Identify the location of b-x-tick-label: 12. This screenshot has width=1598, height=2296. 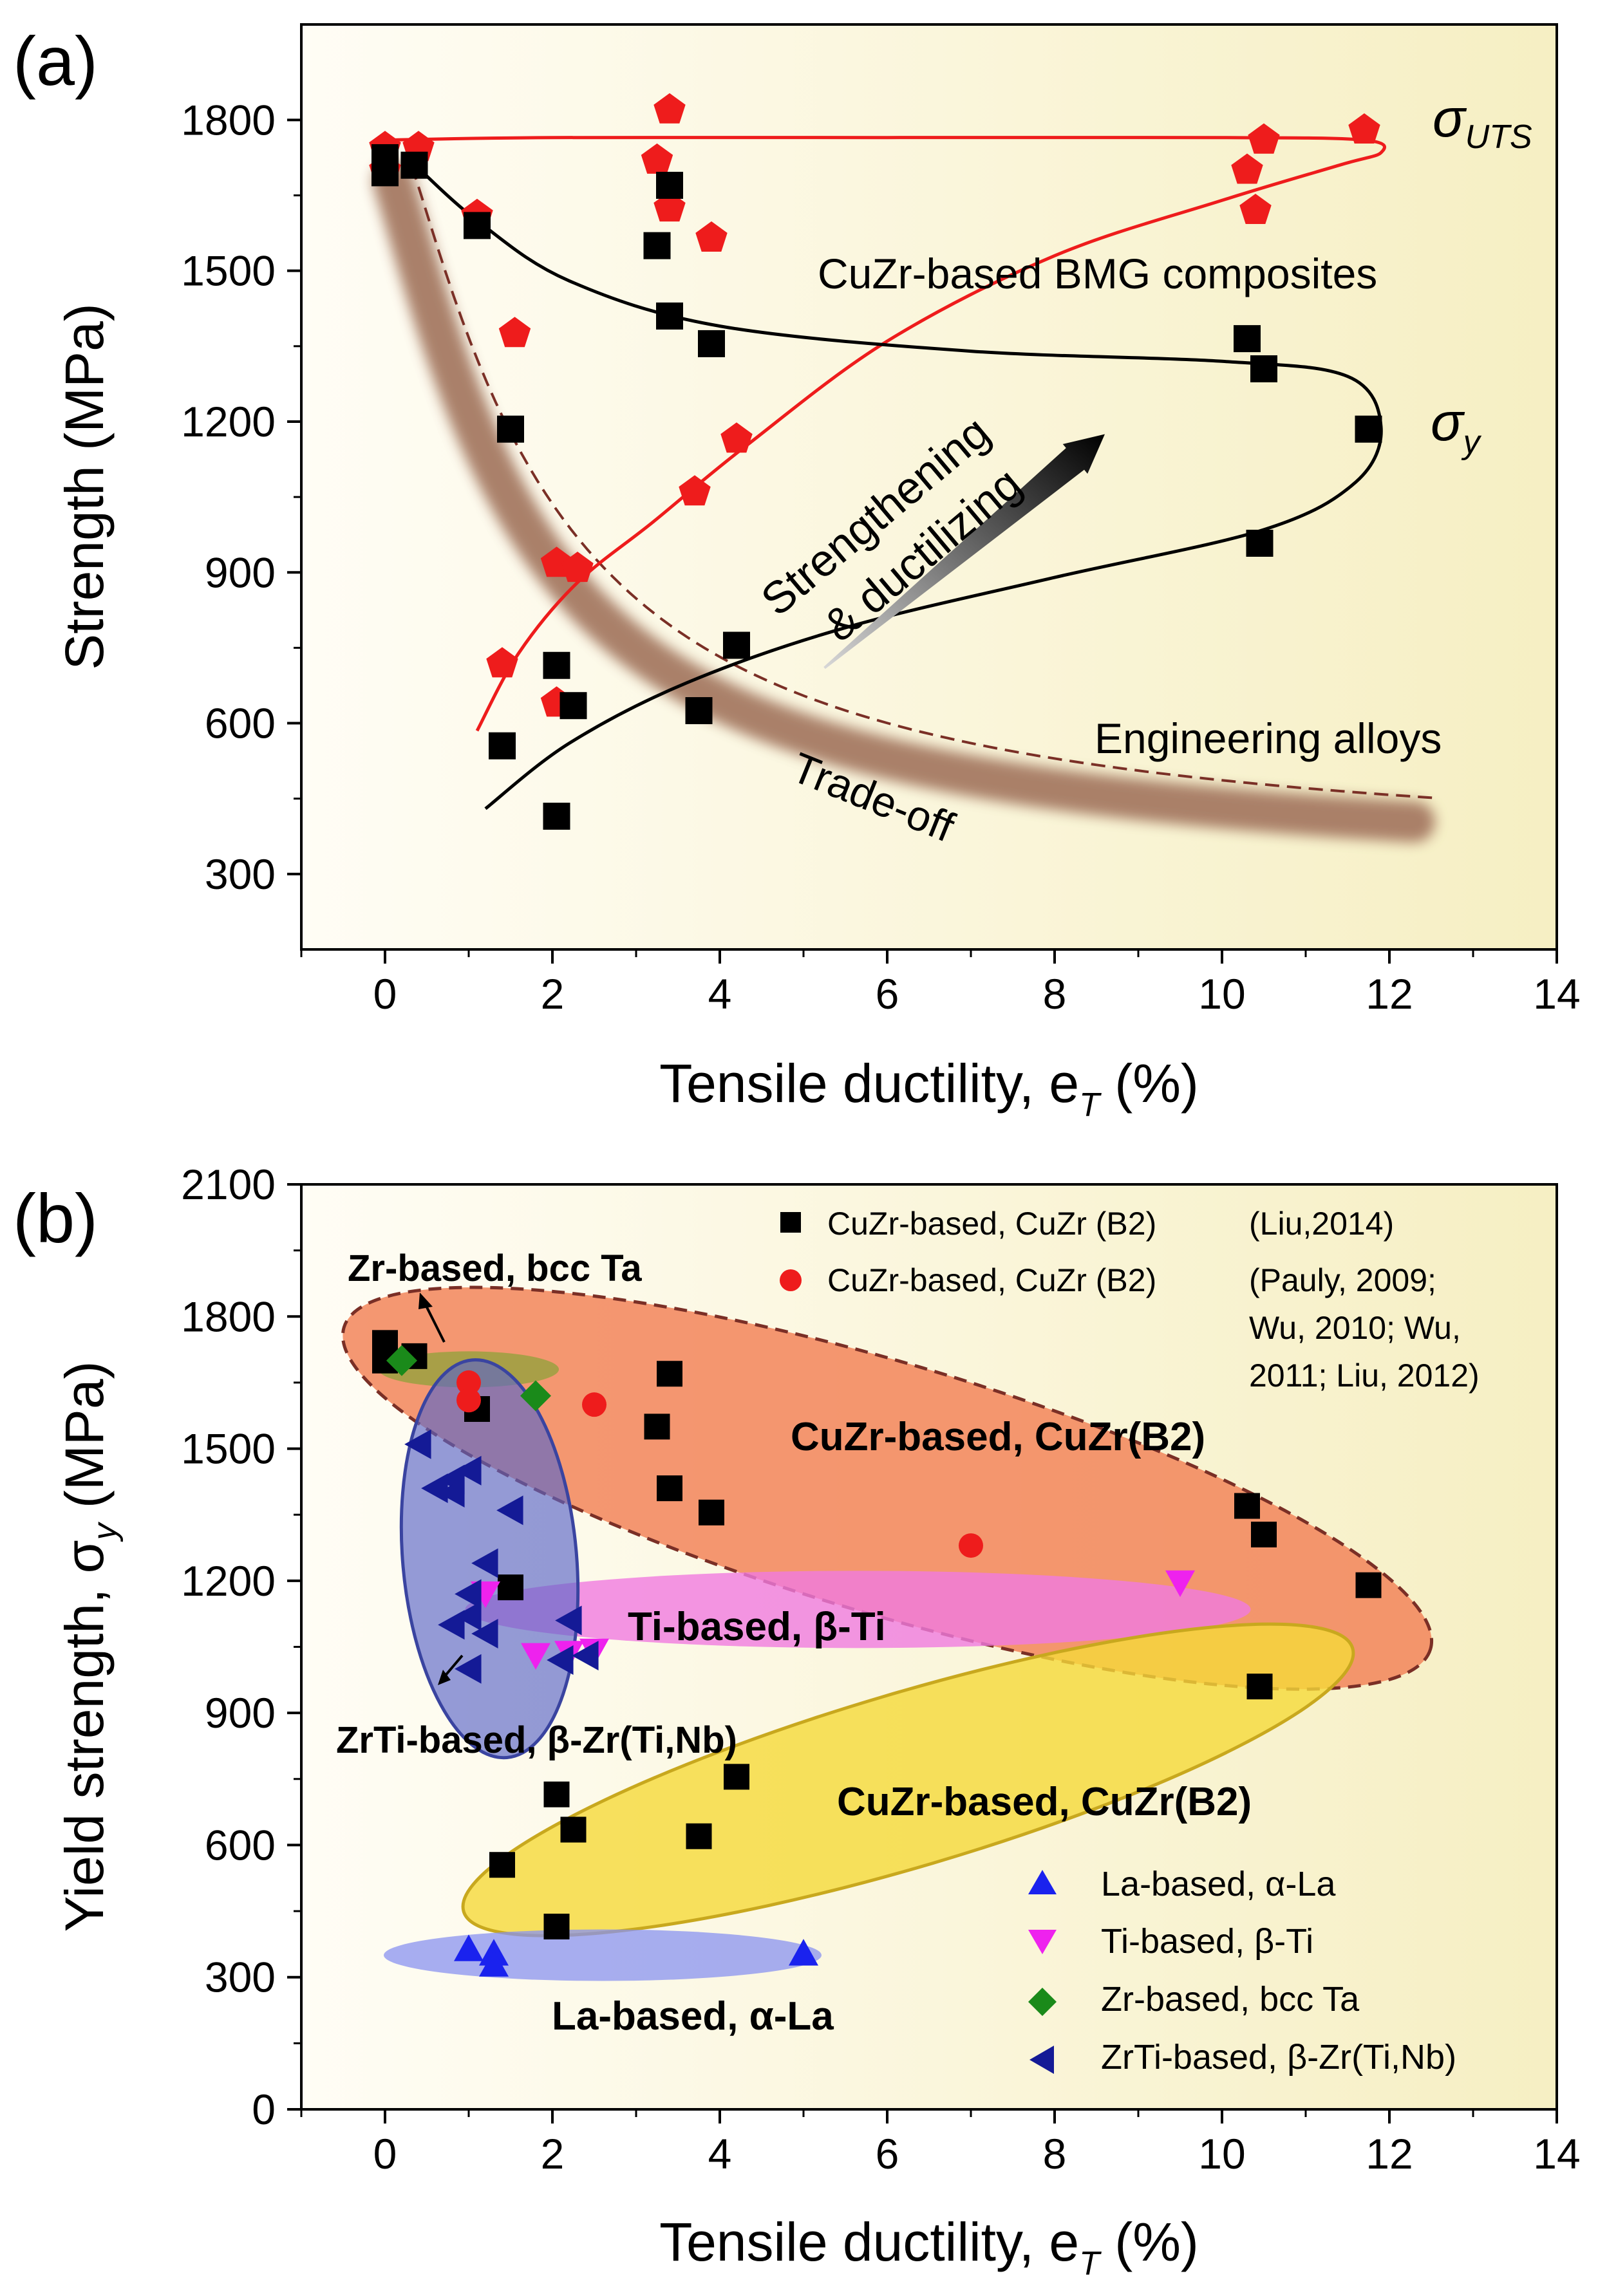
(1389, 2154).